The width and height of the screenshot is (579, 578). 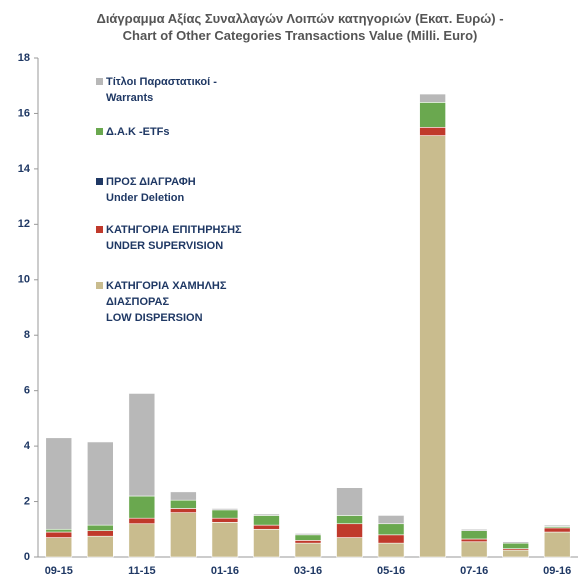 I want to click on legend-entry: Δ.Α.Κ -ETFs, so click(x=133, y=132).